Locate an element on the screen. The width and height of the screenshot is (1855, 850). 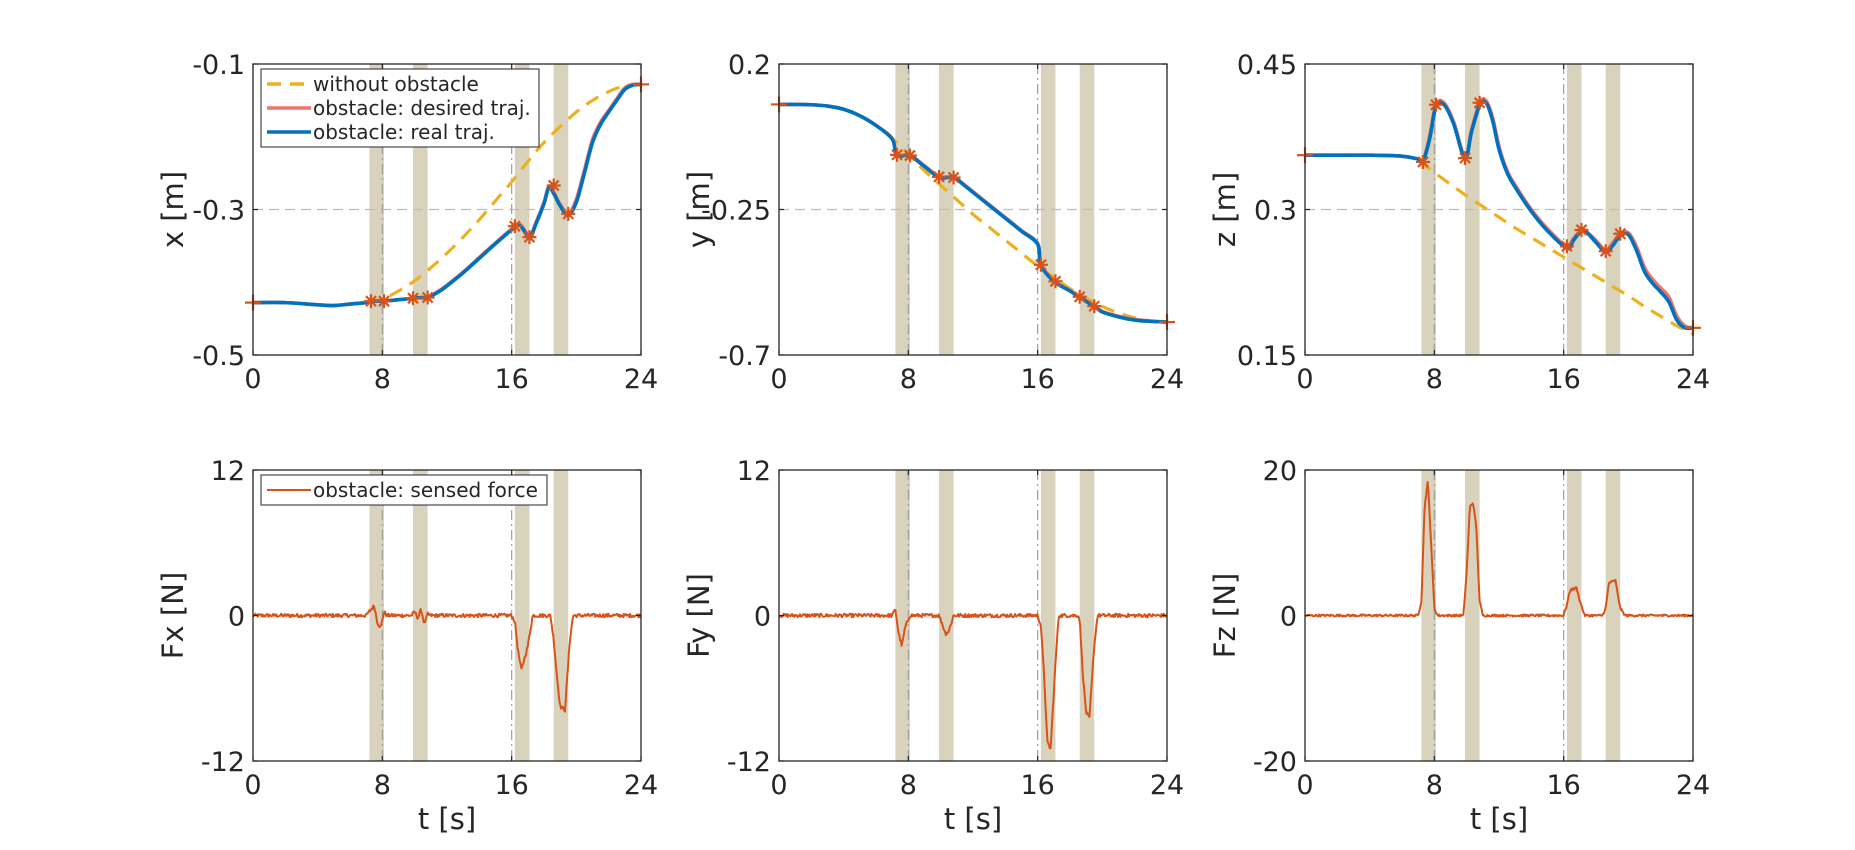
y-tick-label: -20 is located at coordinates (1275, 762).